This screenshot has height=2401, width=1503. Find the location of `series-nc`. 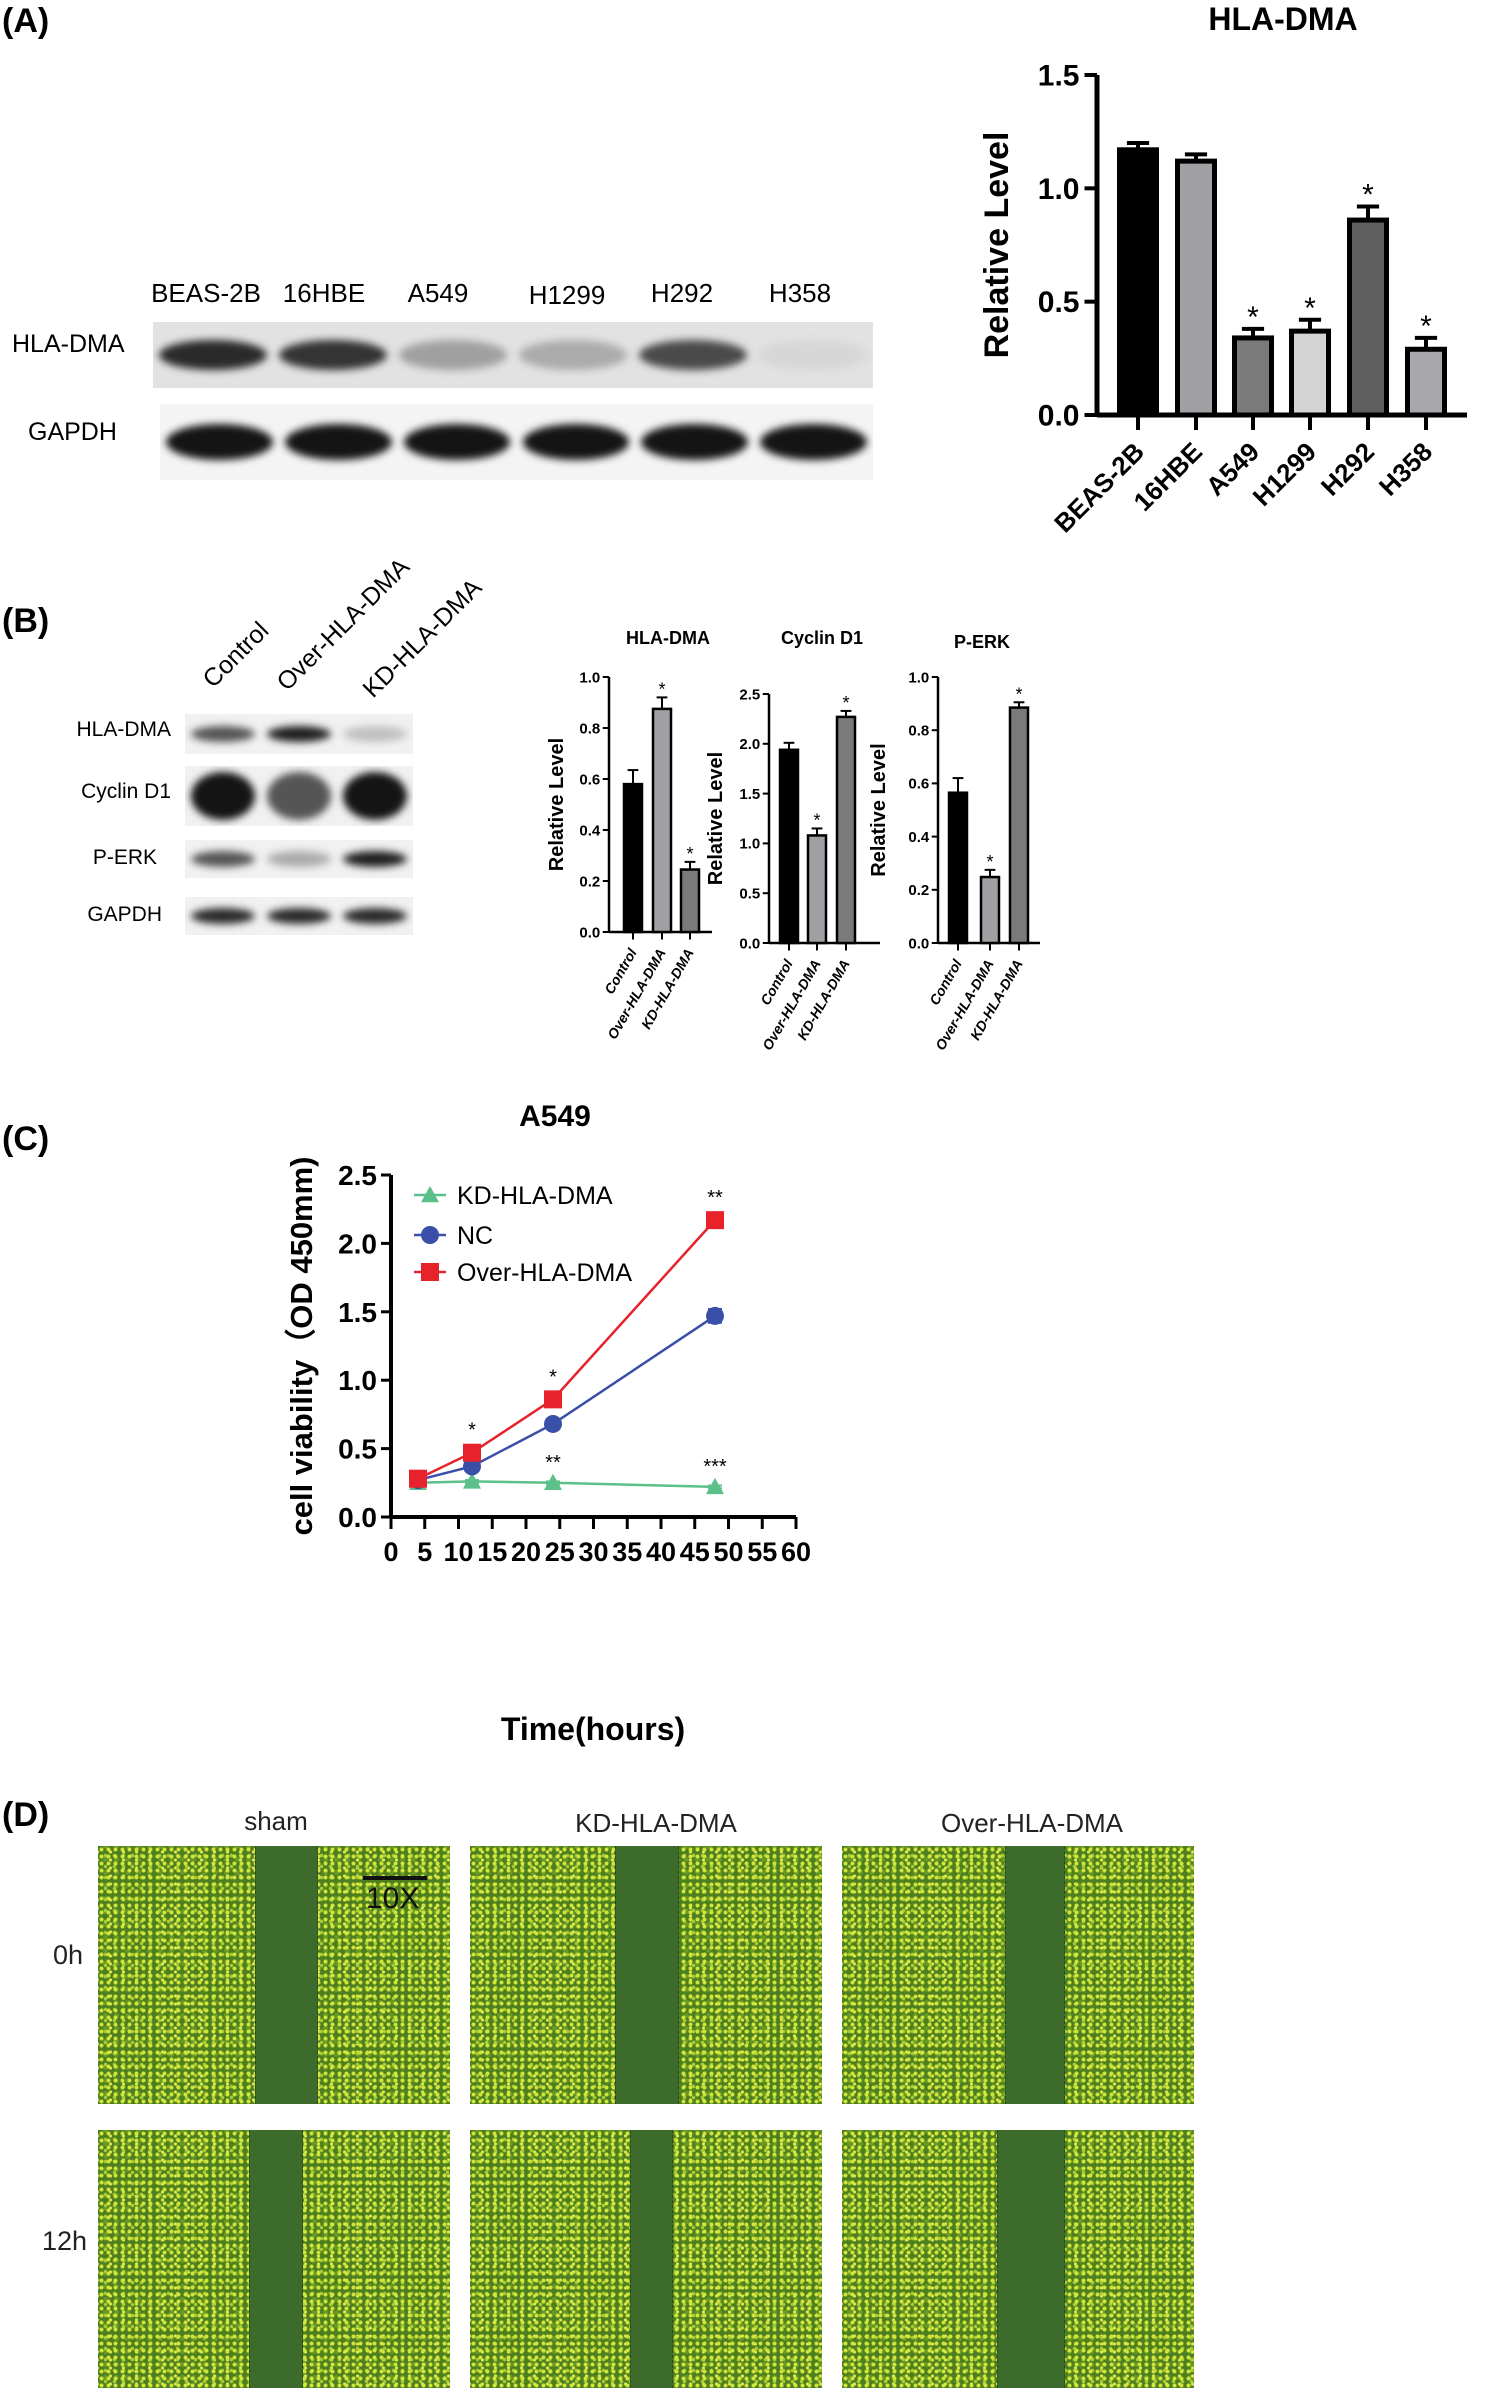

series-nc is located at coordinates (566, 1398).